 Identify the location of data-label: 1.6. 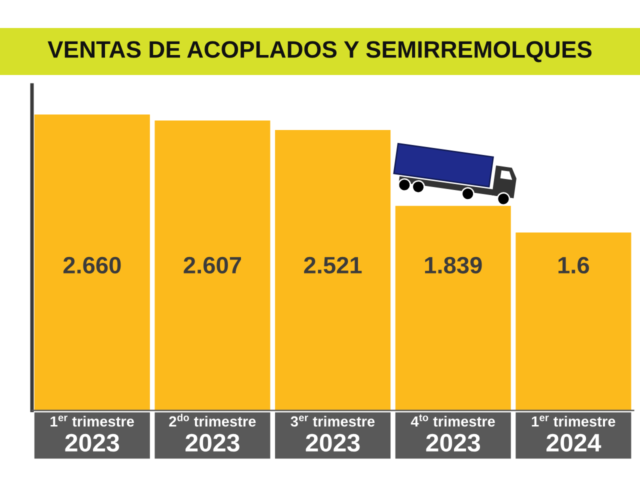
(573, 265).